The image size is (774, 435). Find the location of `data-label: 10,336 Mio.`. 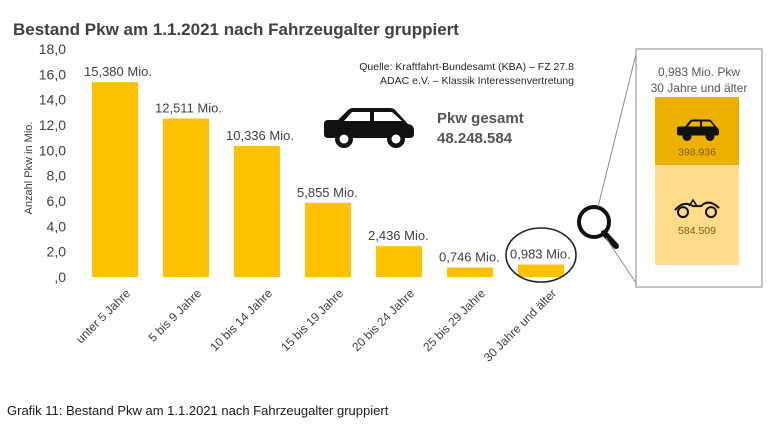

data-label: 10,336 Mio. is located at coordinates (260, 135).